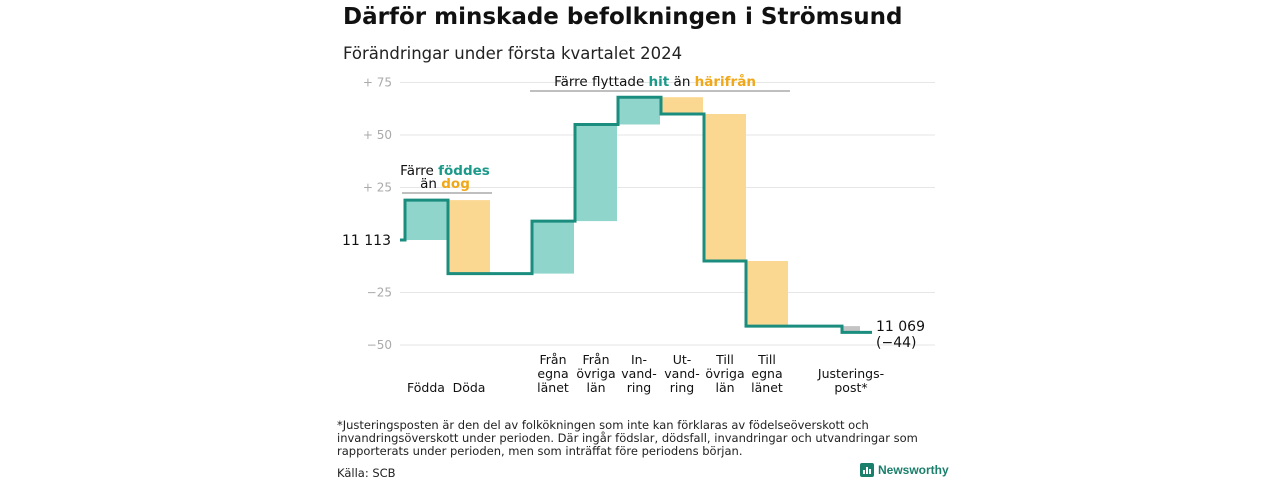 Image resolution: width=1280 pixels, height=480 pixels. Describe the element at coordinates (366, 241) in the screenshot. I see `start-value-label: 11 113` at that location.